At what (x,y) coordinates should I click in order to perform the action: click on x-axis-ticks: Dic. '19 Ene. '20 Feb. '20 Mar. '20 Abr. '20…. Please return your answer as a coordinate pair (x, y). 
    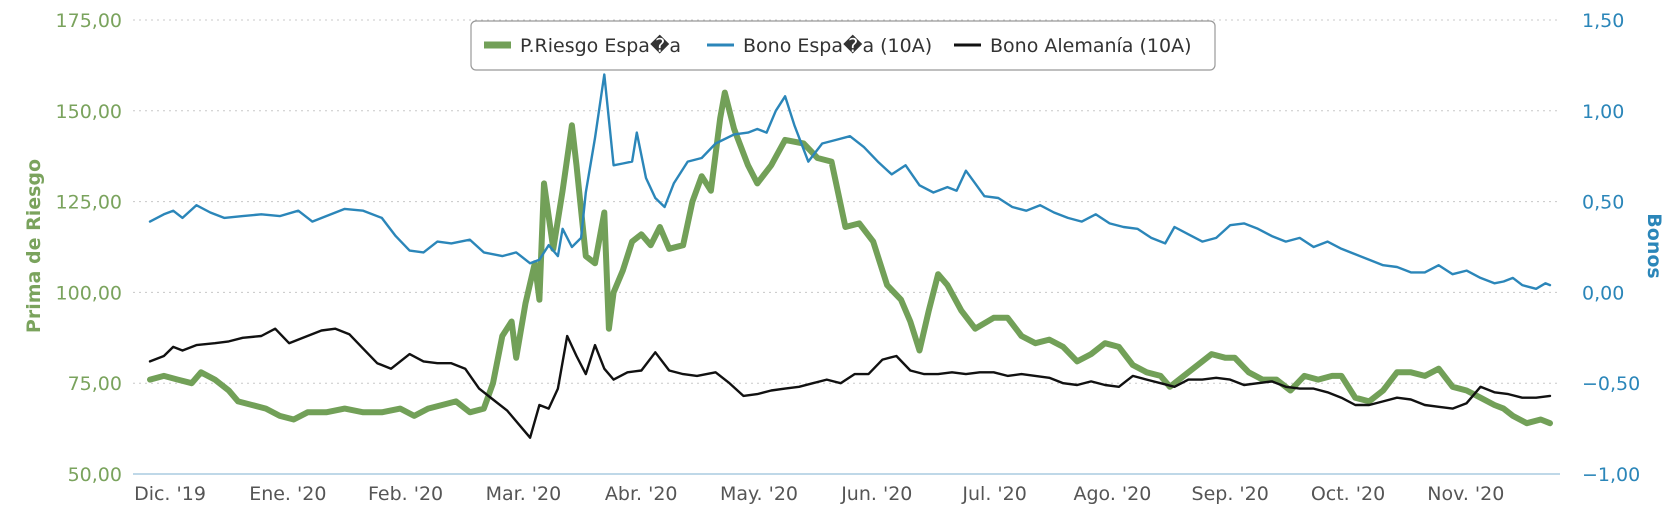
    Looking at the image, I should click on (819, 494).